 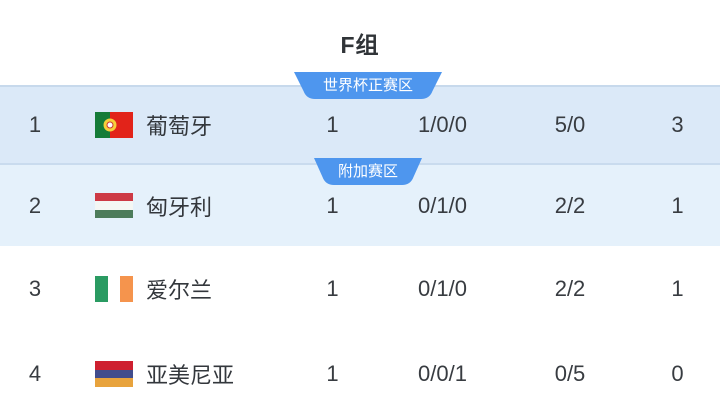 I want to click on team-name: 爱尔兰, so click(x=179, y=290).